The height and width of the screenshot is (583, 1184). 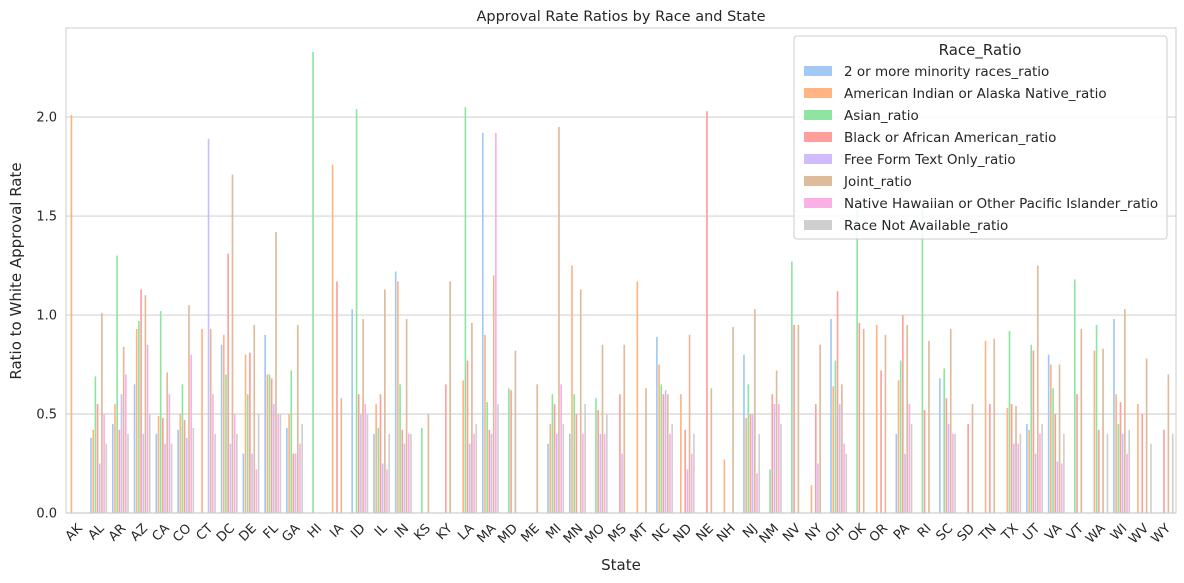 I want to click on legend-title: Race_Ratio, so click(x=980, y=50).